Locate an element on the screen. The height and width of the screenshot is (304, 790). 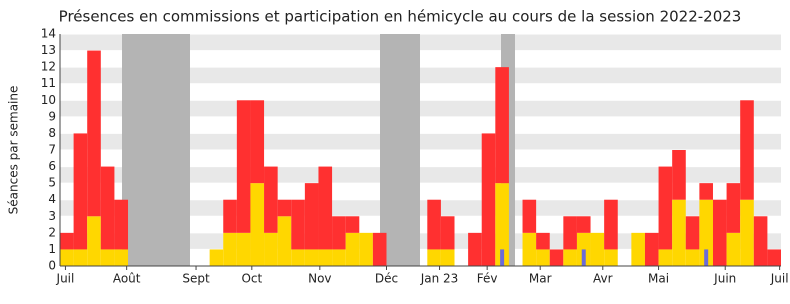
y-tick-label: 5 is located at coordinates (52, 183).